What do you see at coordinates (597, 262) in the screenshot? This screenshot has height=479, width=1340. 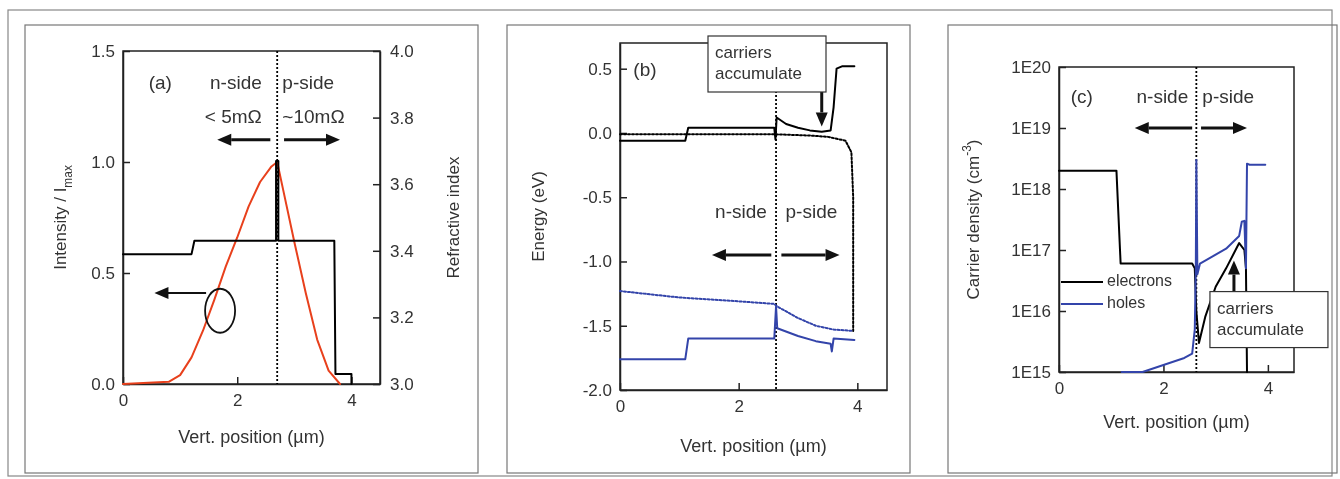 I see `y-tick-label: -1.0` at bounding box center [597, 262].